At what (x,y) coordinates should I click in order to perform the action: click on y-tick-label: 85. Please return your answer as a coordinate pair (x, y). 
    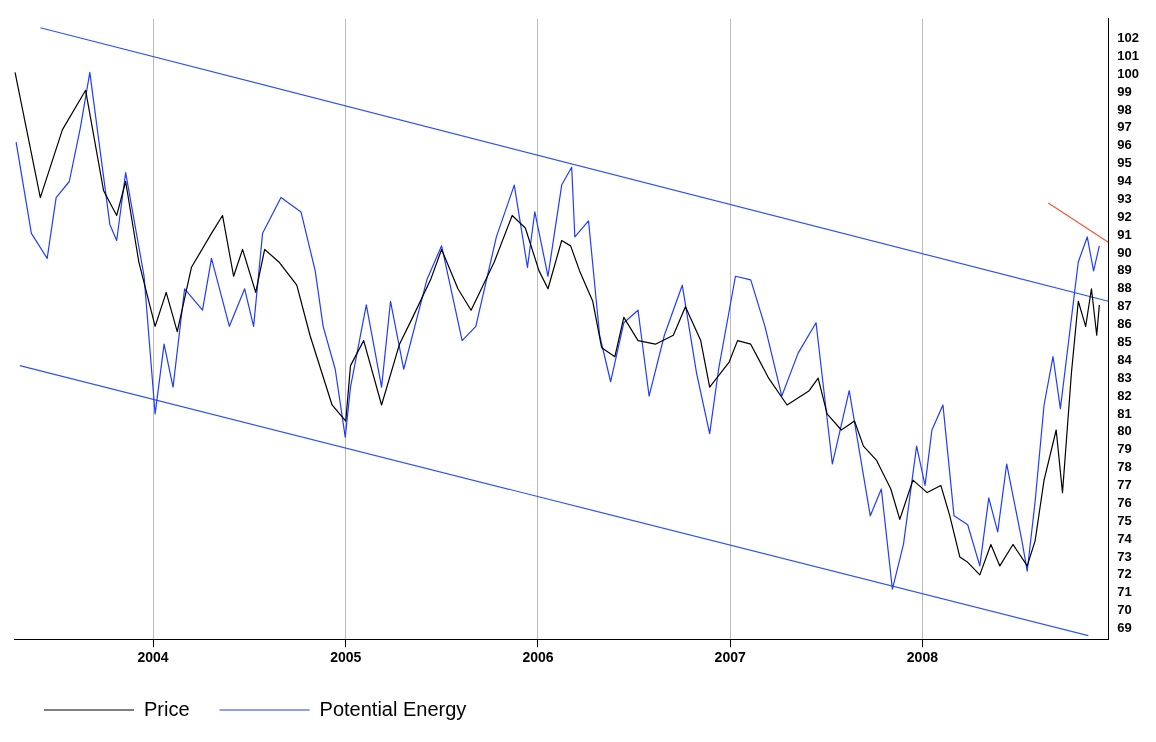
    Looking at the image, I should click on (1124, 341).